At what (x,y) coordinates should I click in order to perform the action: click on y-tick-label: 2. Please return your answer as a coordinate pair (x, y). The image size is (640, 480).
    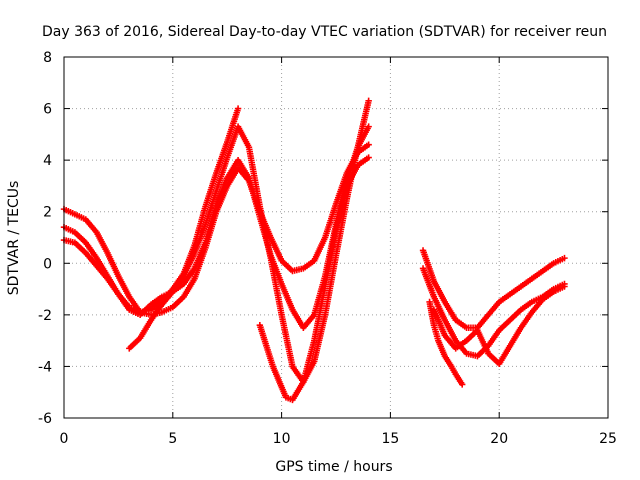
    Looking at the image, I should click on (47, 213).